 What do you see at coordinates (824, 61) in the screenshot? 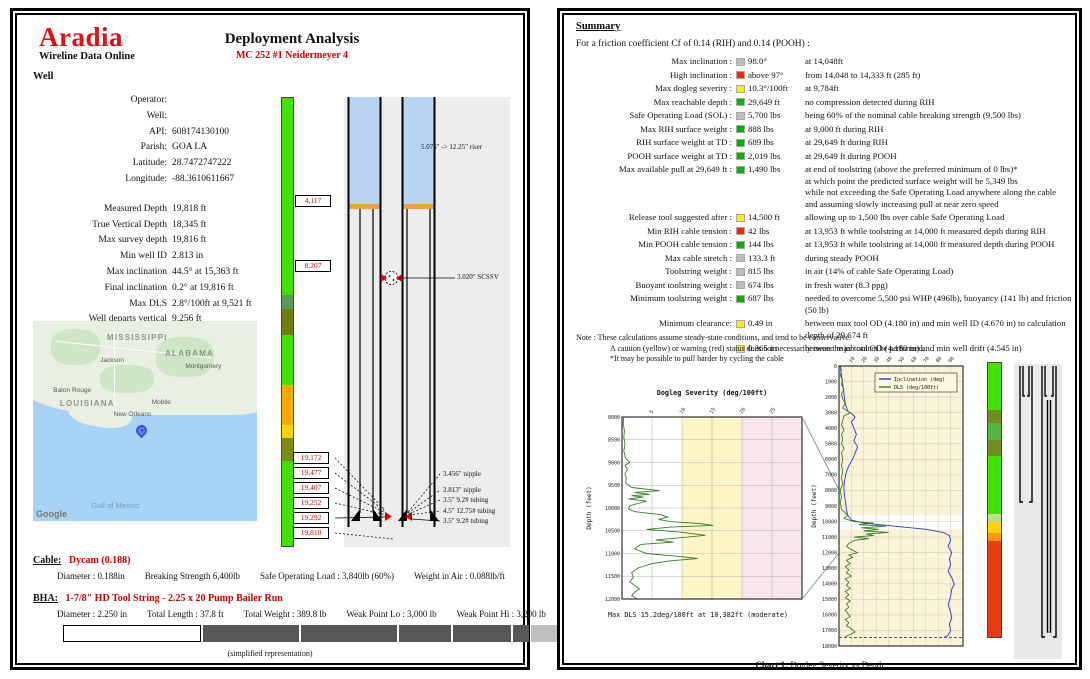
I see `summary-row-desc: at 14,048ft` at bounding box center [824, 61].